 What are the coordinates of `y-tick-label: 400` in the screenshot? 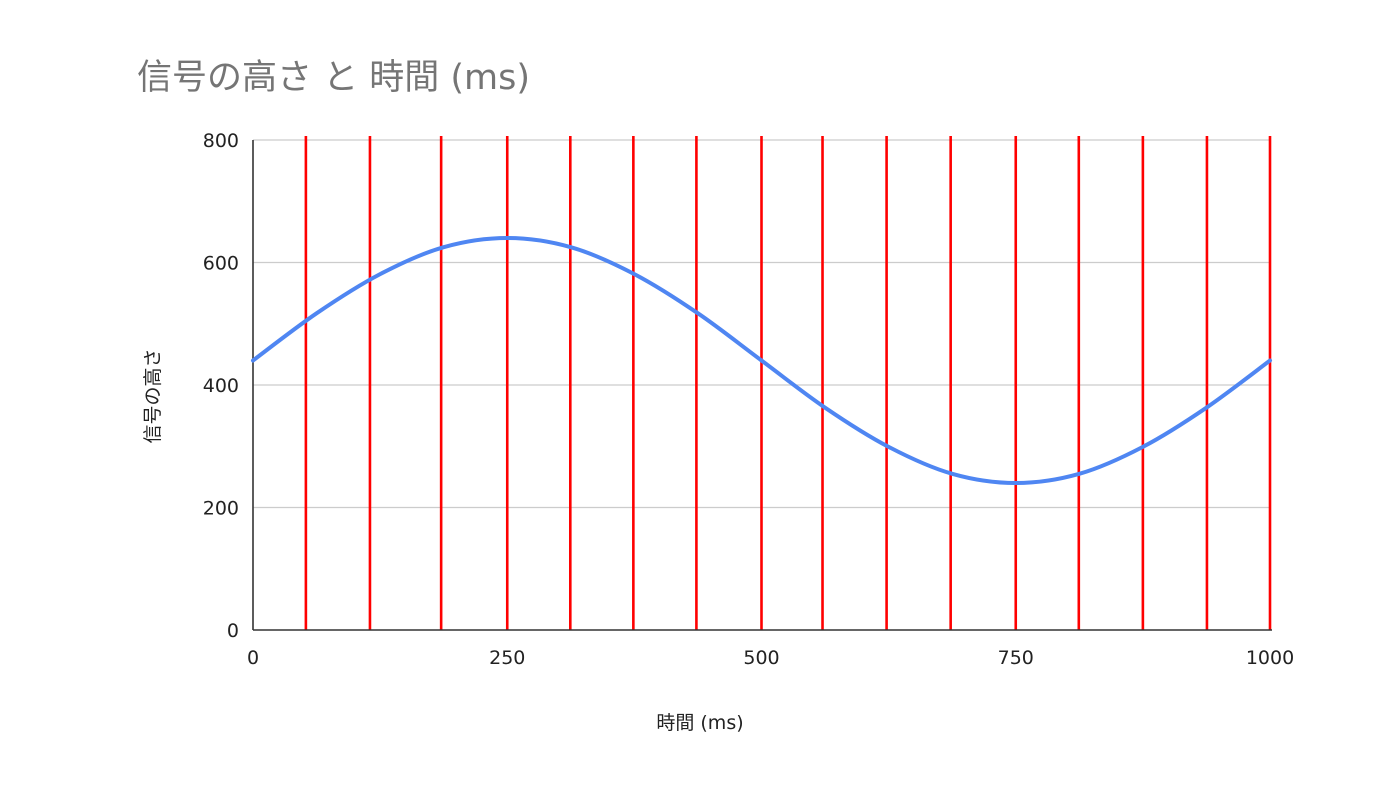 It's located at (221, 386).